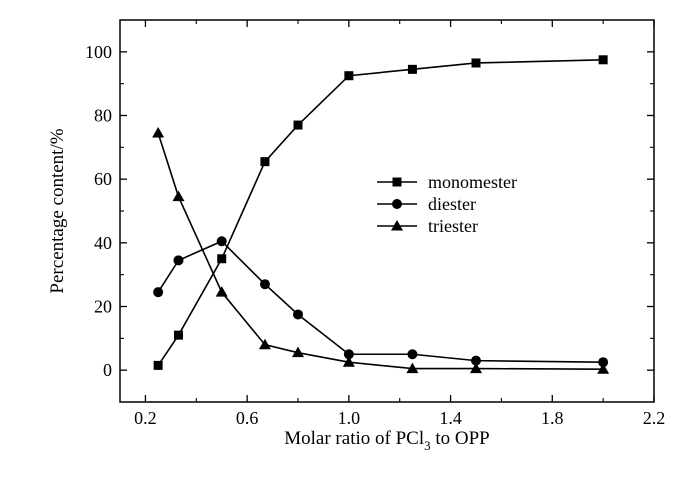  Describe the element at coordinates (107, 370) in the screenshot. I see `y-tick-label: 0` at that location.